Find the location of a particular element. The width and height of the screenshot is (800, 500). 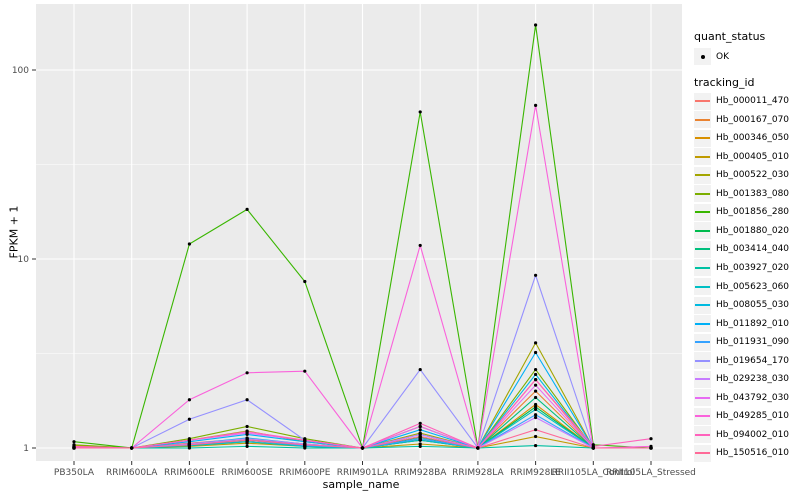

legend-item-label: Hb_094002_010 is located at coordinates (753, 434).